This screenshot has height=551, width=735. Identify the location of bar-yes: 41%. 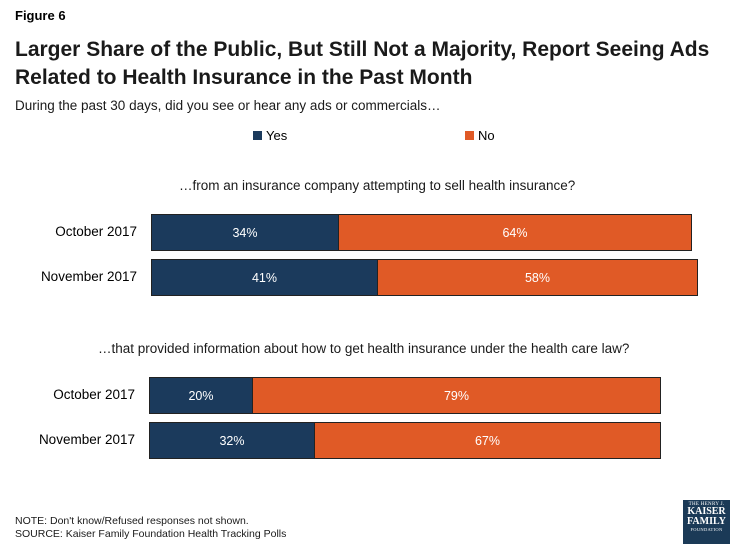
(264, 277).